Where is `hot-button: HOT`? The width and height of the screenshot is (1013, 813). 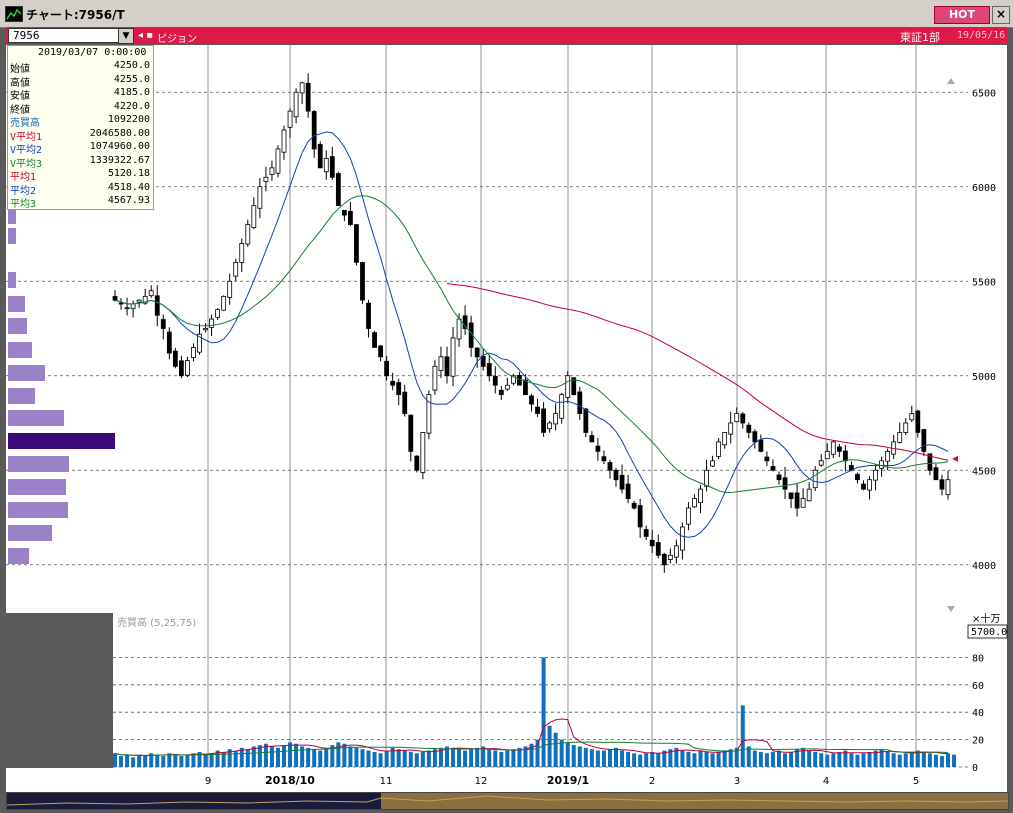
hot-button: HOT is located at coordinates (962, 15).